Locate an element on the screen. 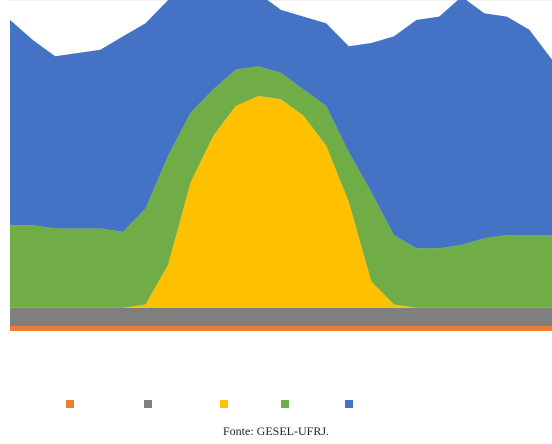 This screenshot has height=444, width=552. legend is located at coordinates (276, 405).